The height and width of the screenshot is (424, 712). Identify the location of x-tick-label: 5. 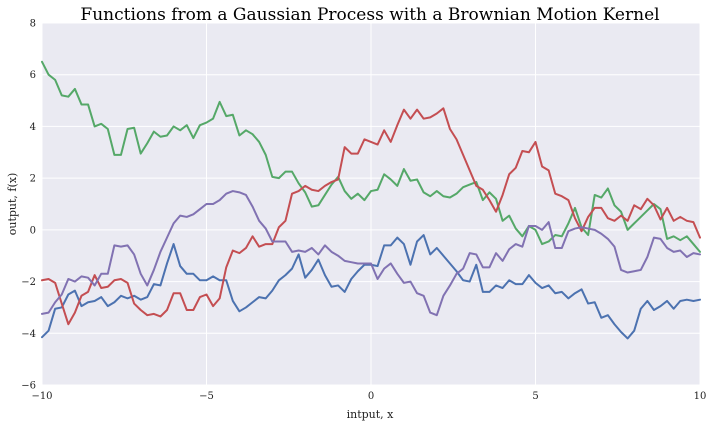
(535, 396).